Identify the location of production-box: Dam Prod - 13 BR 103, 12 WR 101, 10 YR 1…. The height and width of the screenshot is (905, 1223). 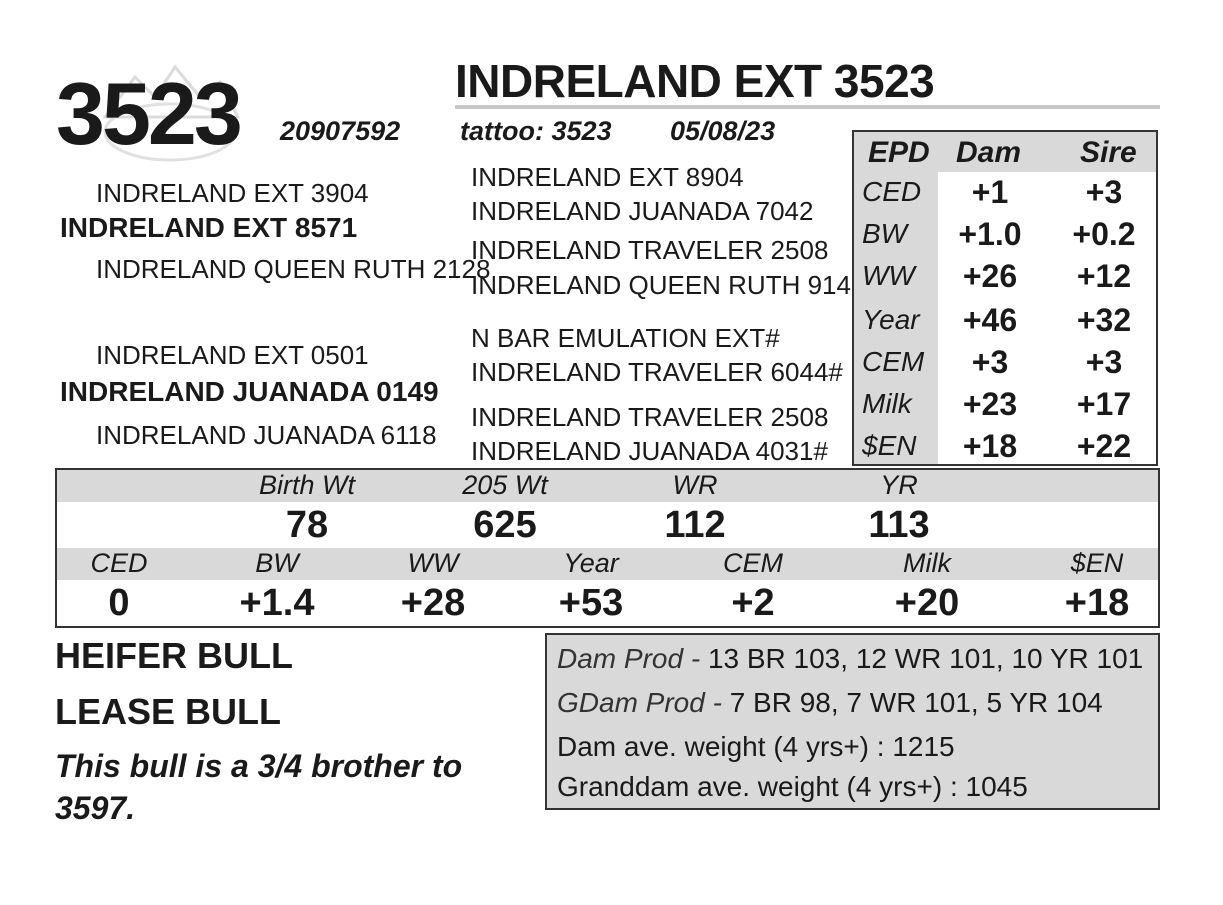
(852, 721).